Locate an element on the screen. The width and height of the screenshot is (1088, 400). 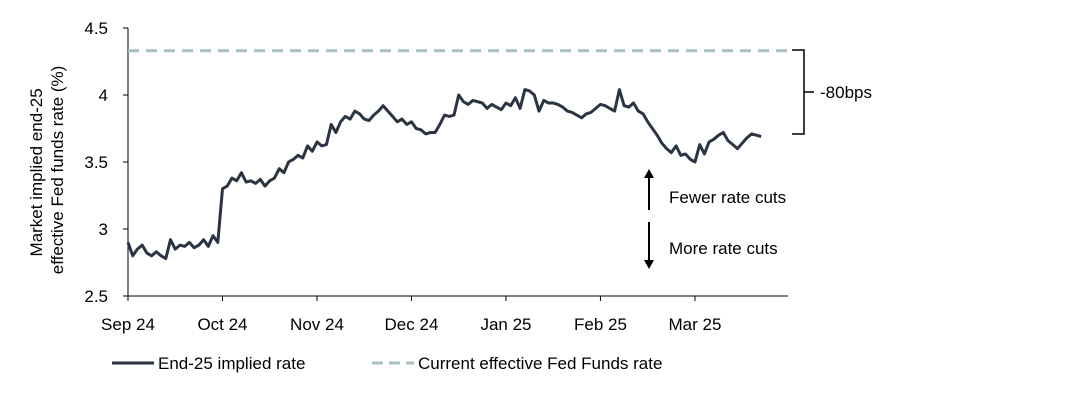
legend-label-implied-rate: End-25 implied rate is located at coordinates (231, 363).